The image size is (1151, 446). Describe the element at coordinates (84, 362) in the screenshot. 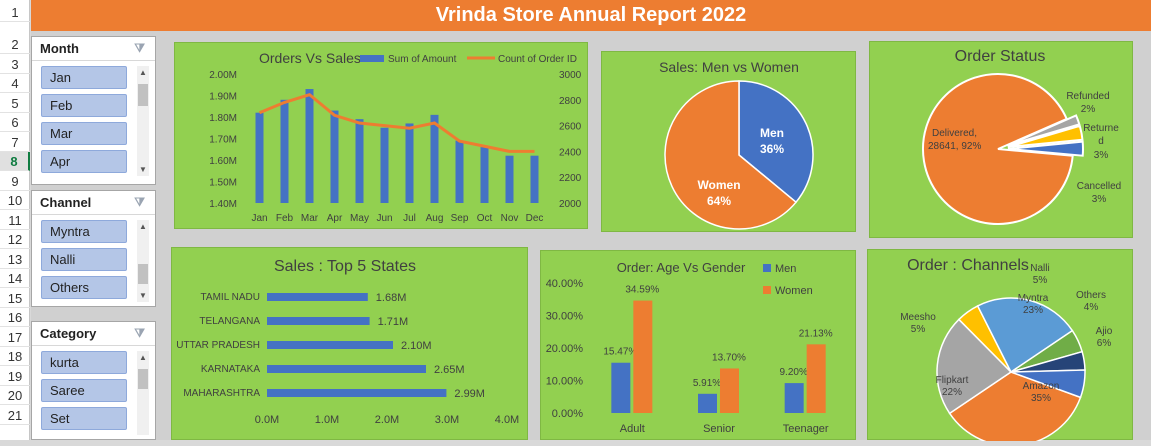

I see `slicer-item-kurta: kurta` at that location.